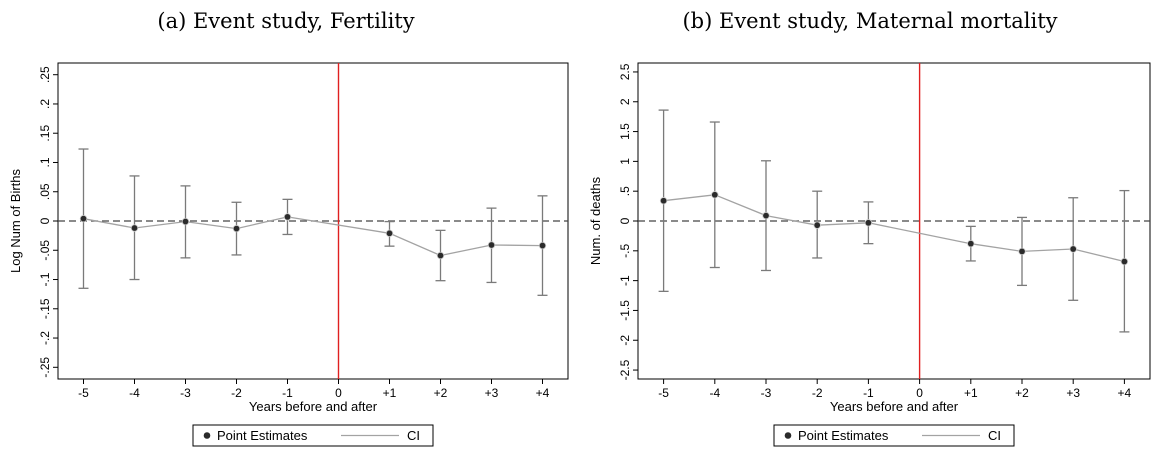 The height and width of the screenshot is (457, 1161). What do you see at coordinates (625, 369) in the screenshot?
I see `y-tick-label: -2.5` at bounding box center [625, 369].